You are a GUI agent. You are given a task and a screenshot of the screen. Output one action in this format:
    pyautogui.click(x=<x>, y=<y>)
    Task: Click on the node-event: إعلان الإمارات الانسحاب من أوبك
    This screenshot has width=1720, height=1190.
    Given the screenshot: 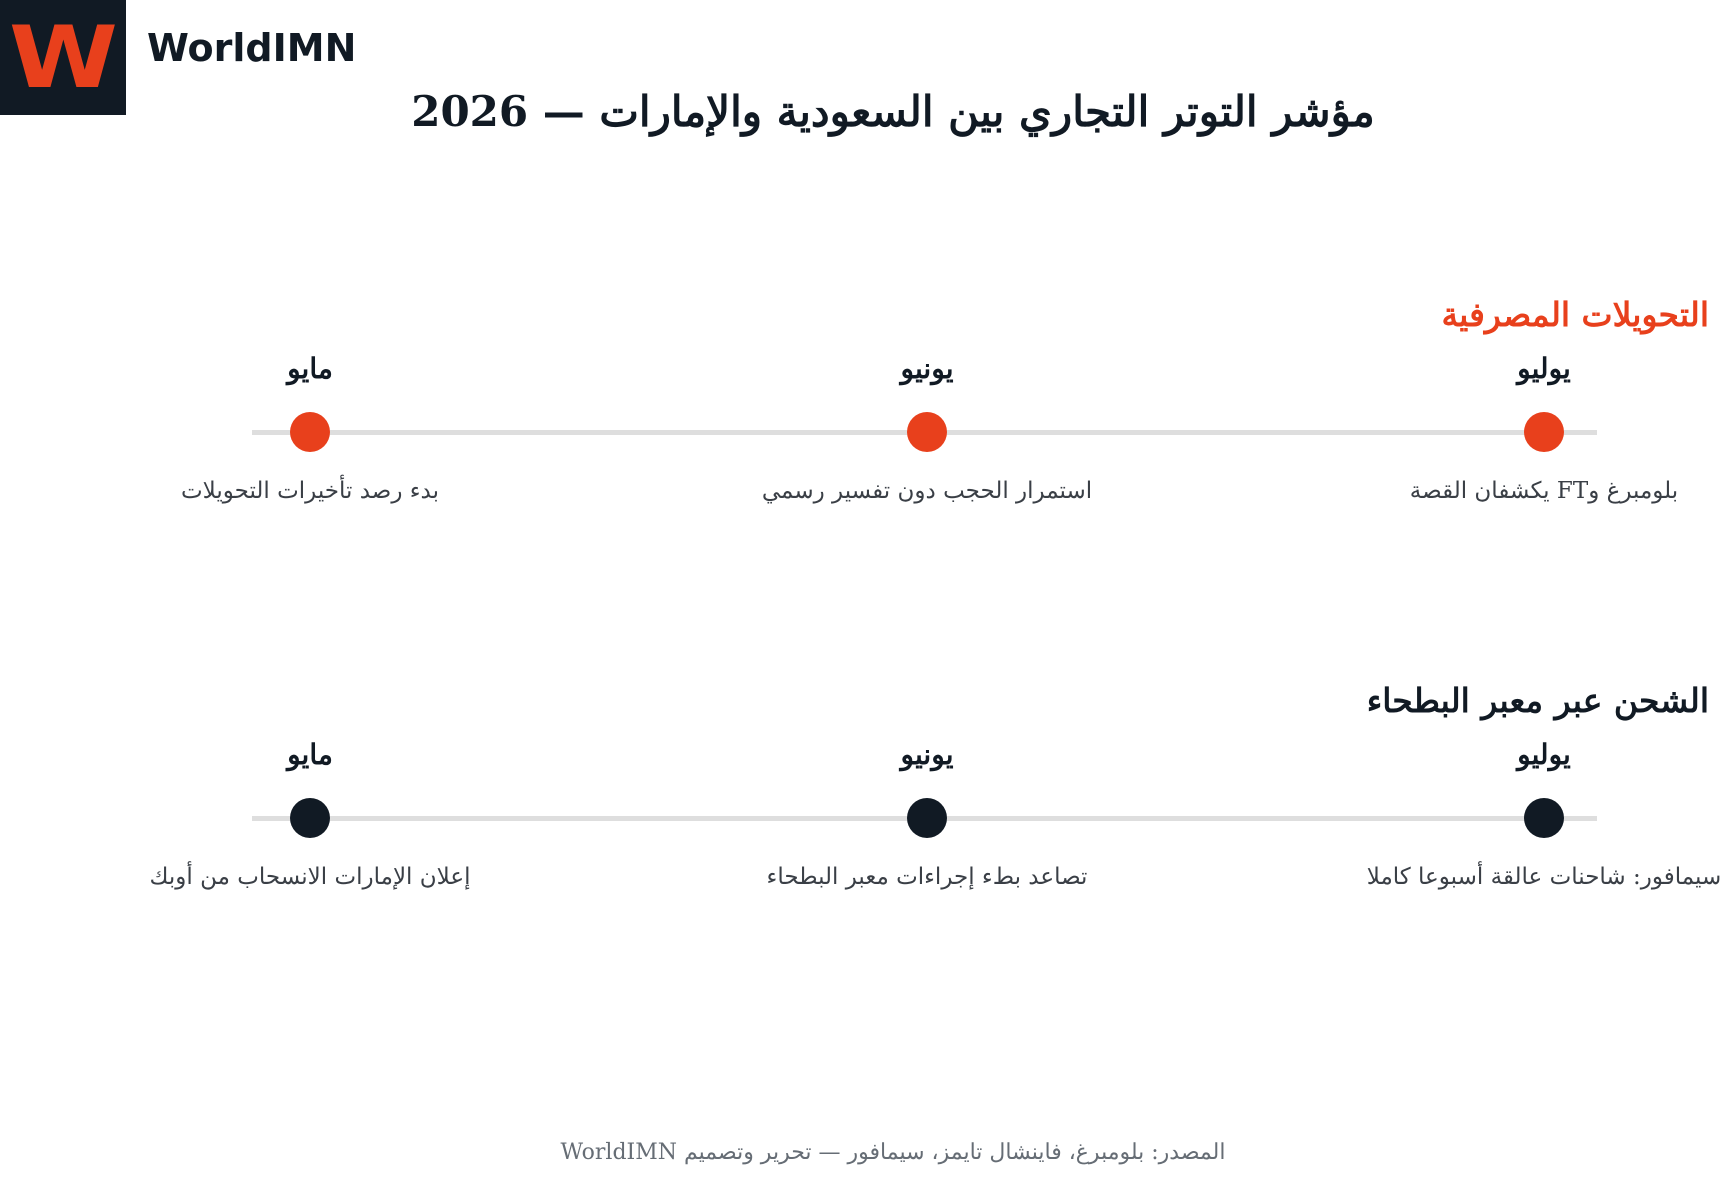 What is the action you would take?
    pyautogui.click(x=310, y=877)
    